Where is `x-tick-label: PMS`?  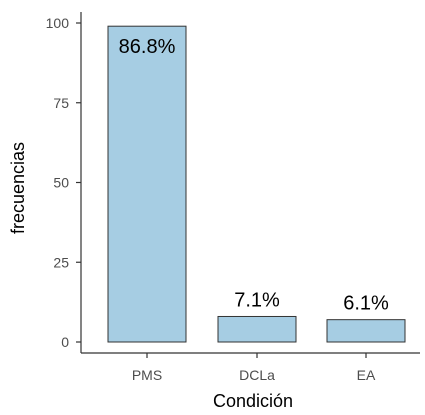
x-tick-label: PMS is located at coordinates (147, 375).